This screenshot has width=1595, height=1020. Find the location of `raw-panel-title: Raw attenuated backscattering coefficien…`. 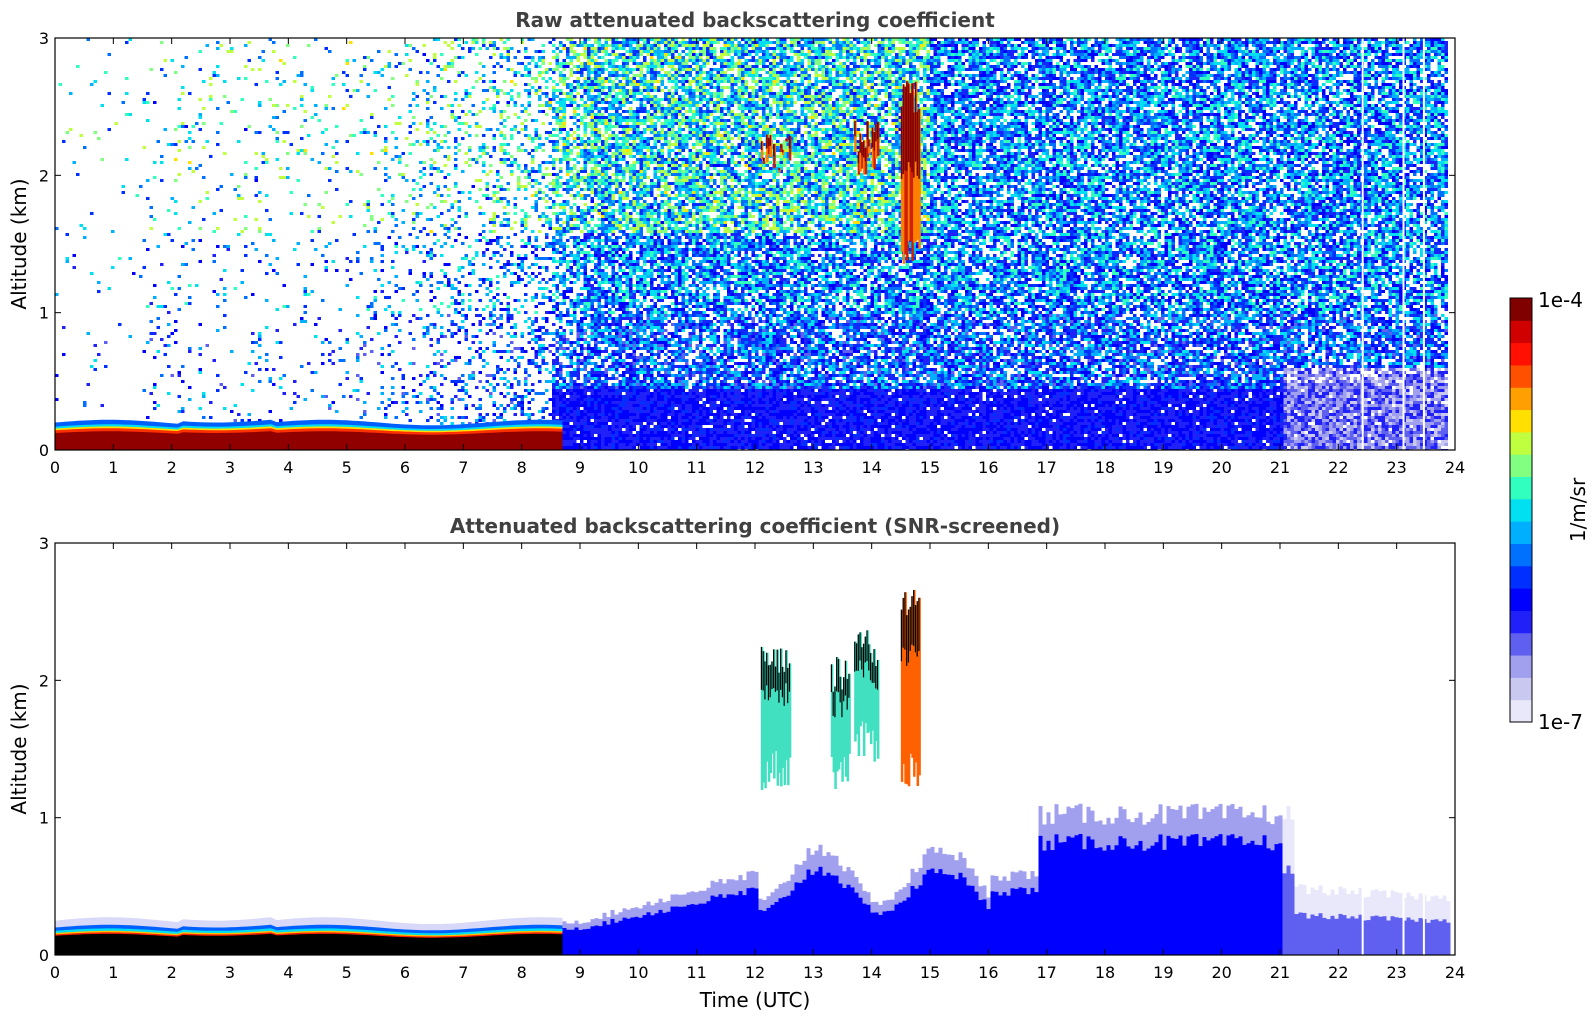

raw-panel-title: Raw attenuated backscattering coefficien… is located at coordinates (755, 20).